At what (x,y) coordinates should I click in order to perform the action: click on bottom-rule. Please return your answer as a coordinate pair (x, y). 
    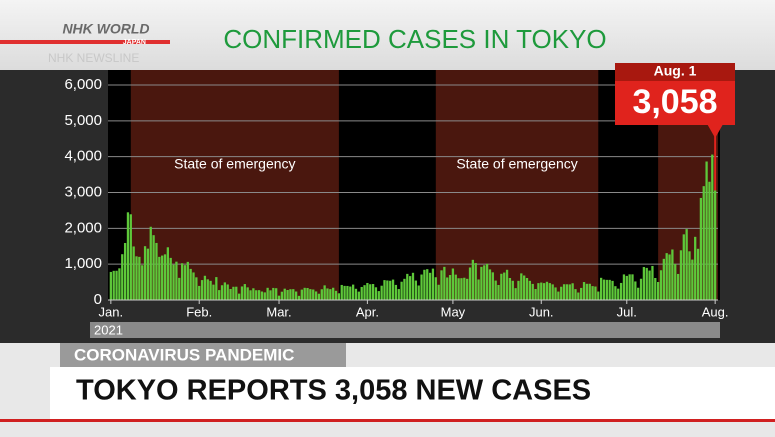
    Looking at the image, I should click on (387, 420).